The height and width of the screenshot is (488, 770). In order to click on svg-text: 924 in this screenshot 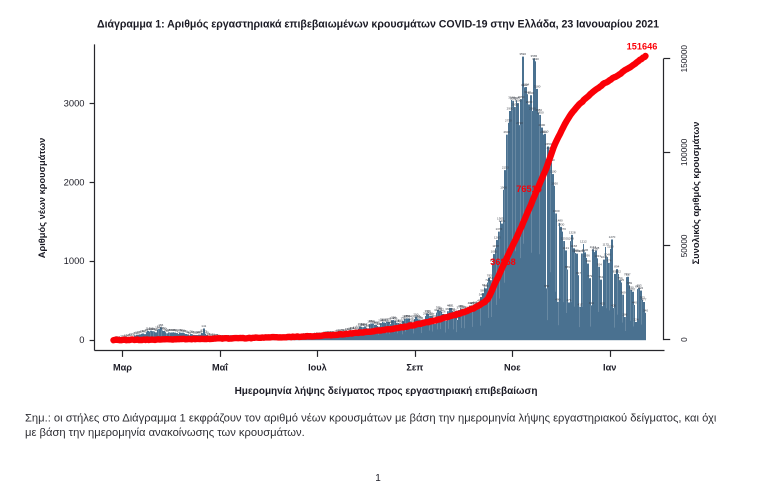, I will do `click(599, 264)`.